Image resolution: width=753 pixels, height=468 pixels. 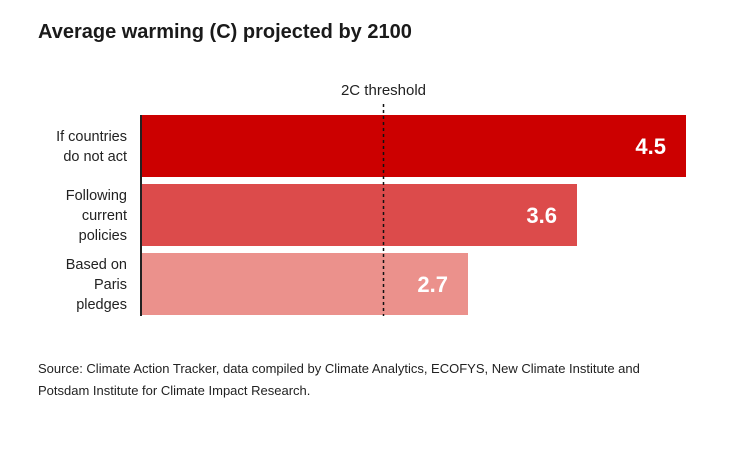 I want to click on threshold-label: 2C threshold, so click(x=383, y=90).